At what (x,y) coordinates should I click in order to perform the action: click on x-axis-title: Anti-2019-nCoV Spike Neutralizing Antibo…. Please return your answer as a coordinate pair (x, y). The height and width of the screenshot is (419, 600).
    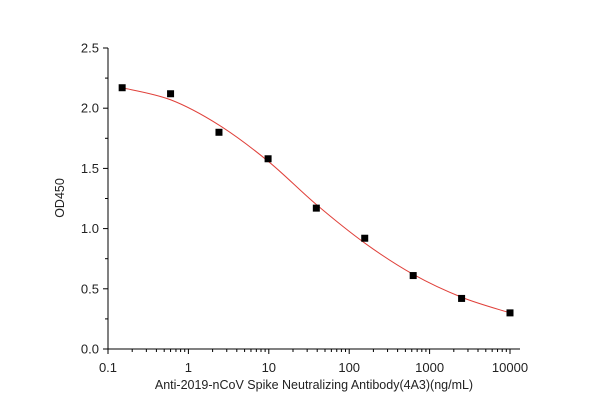
    Looking at the image, I should click on (314, 385).